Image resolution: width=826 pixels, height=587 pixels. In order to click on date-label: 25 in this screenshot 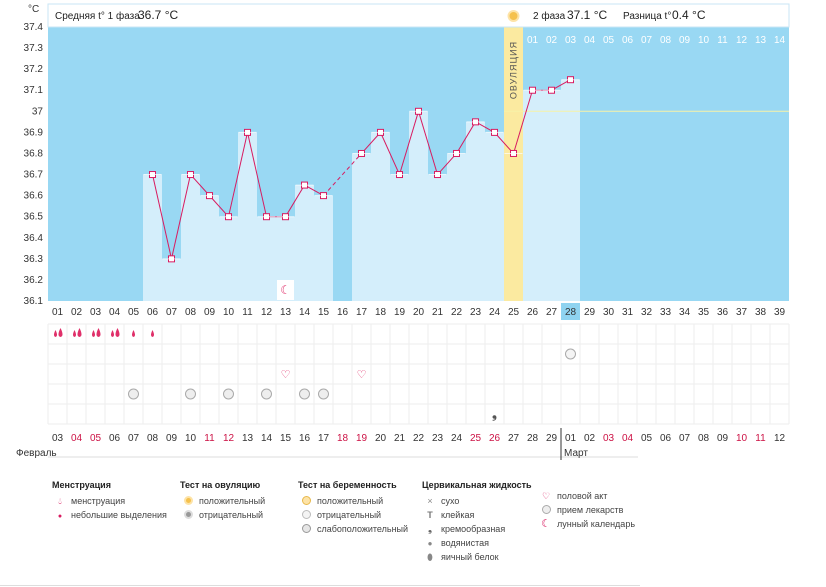, I will do `click(476, 438)`.